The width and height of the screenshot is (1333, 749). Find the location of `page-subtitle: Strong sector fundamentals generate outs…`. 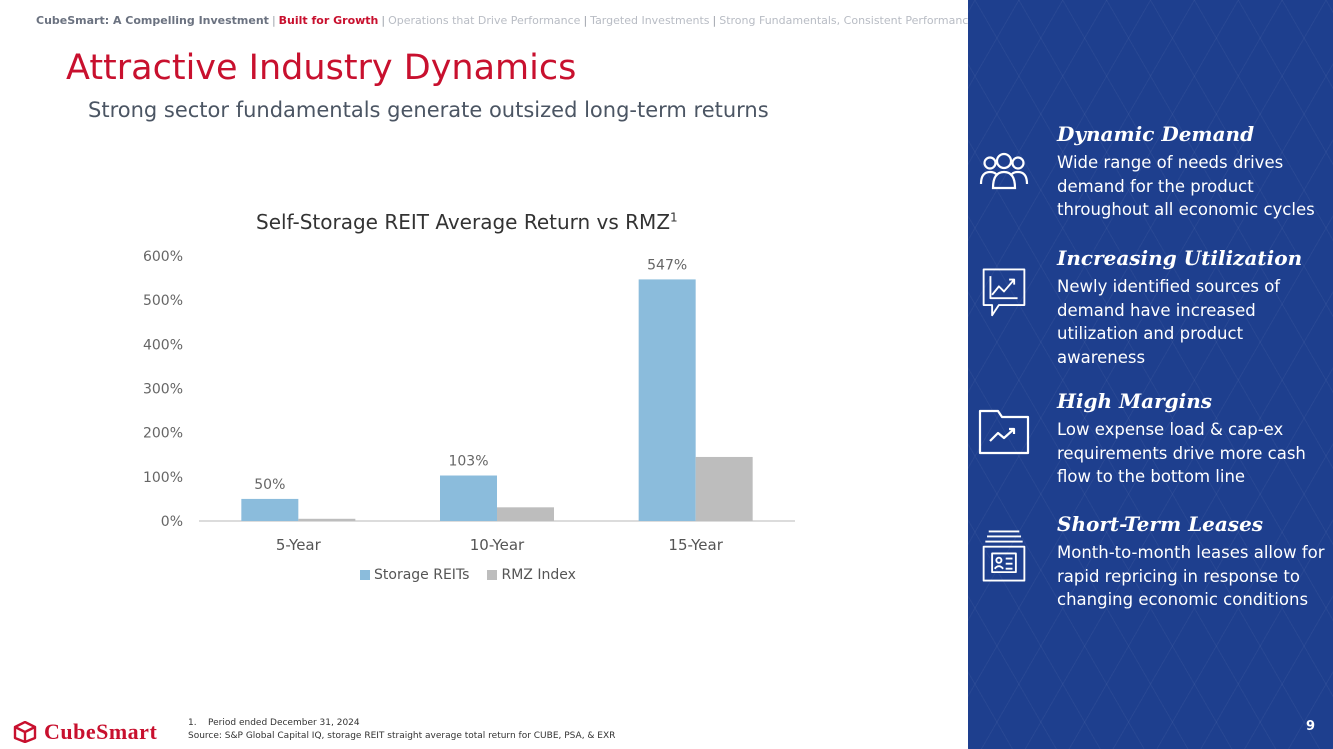

page-subtitle: Strong sector fundamentals generate outs… is located at coordinates (428, 110).